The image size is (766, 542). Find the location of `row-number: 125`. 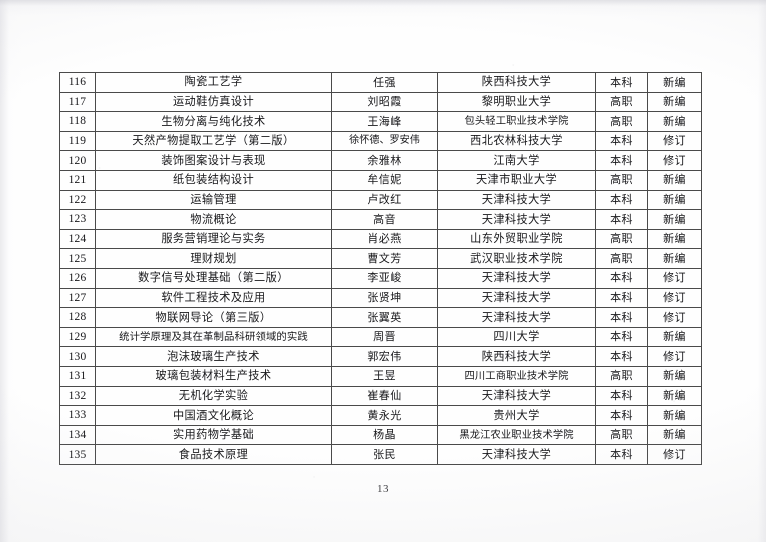

row-number: 125 is located at coordinates (77, 258).